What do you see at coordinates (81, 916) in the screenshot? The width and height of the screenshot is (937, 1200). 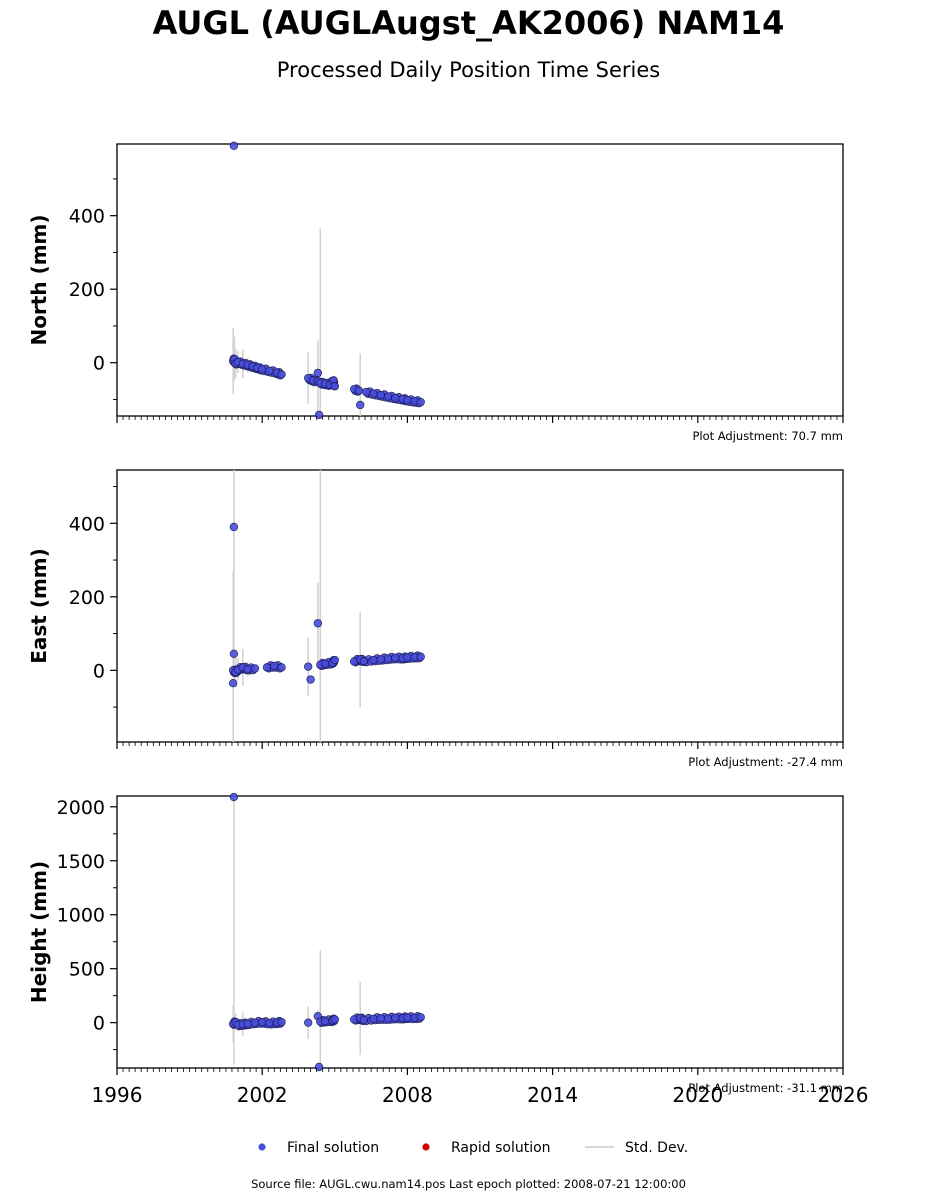 I see `y-tick-label: 1000` at bounding box center [81, 916].